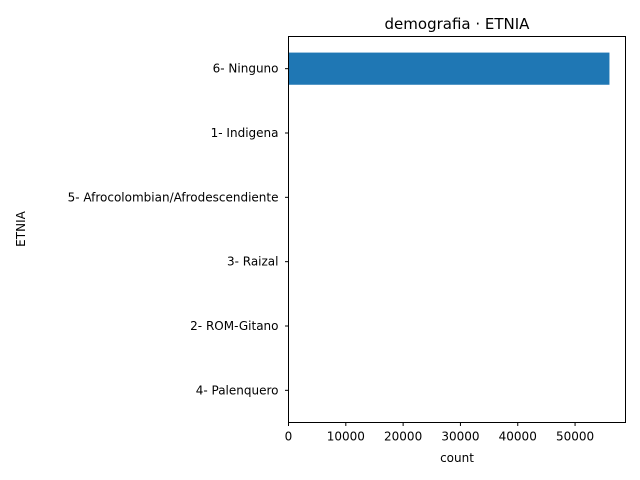  I want to click on y-tick-label: 4- Palenquero, so click(237, 390).